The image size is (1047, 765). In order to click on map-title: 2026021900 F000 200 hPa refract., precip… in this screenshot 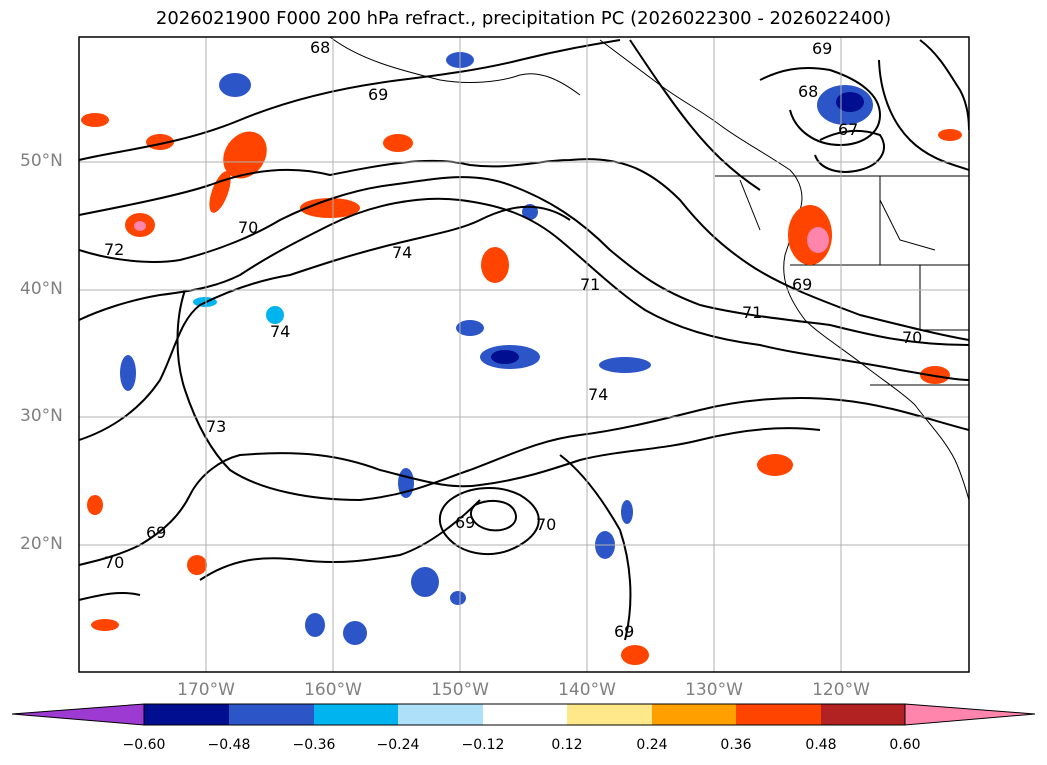, I will do `click(523, 18)`.